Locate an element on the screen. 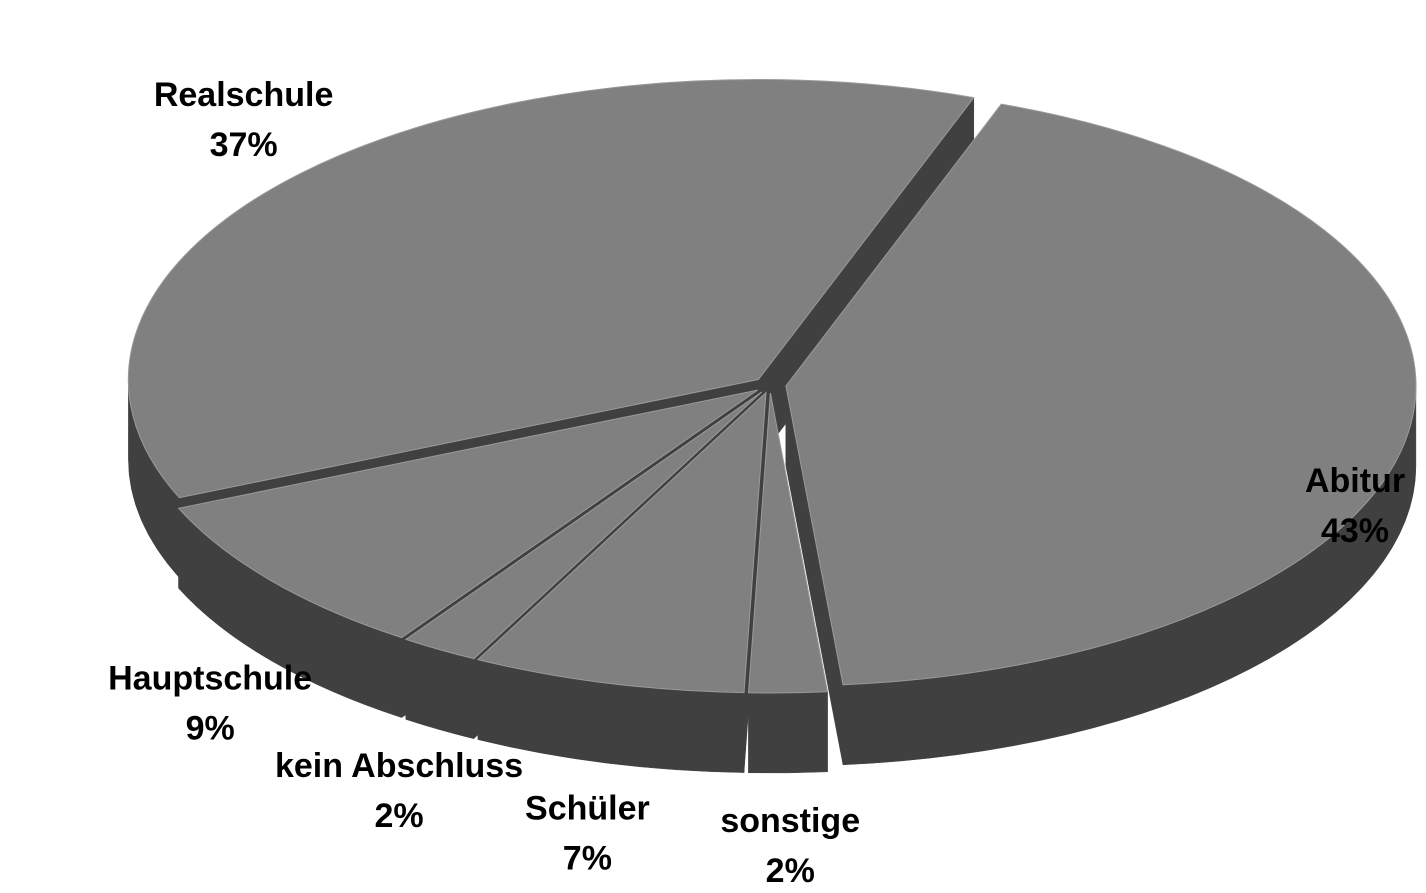 The image size is (1426, 893). slice-value-label: 43% is located at coordinates (1355, 531).